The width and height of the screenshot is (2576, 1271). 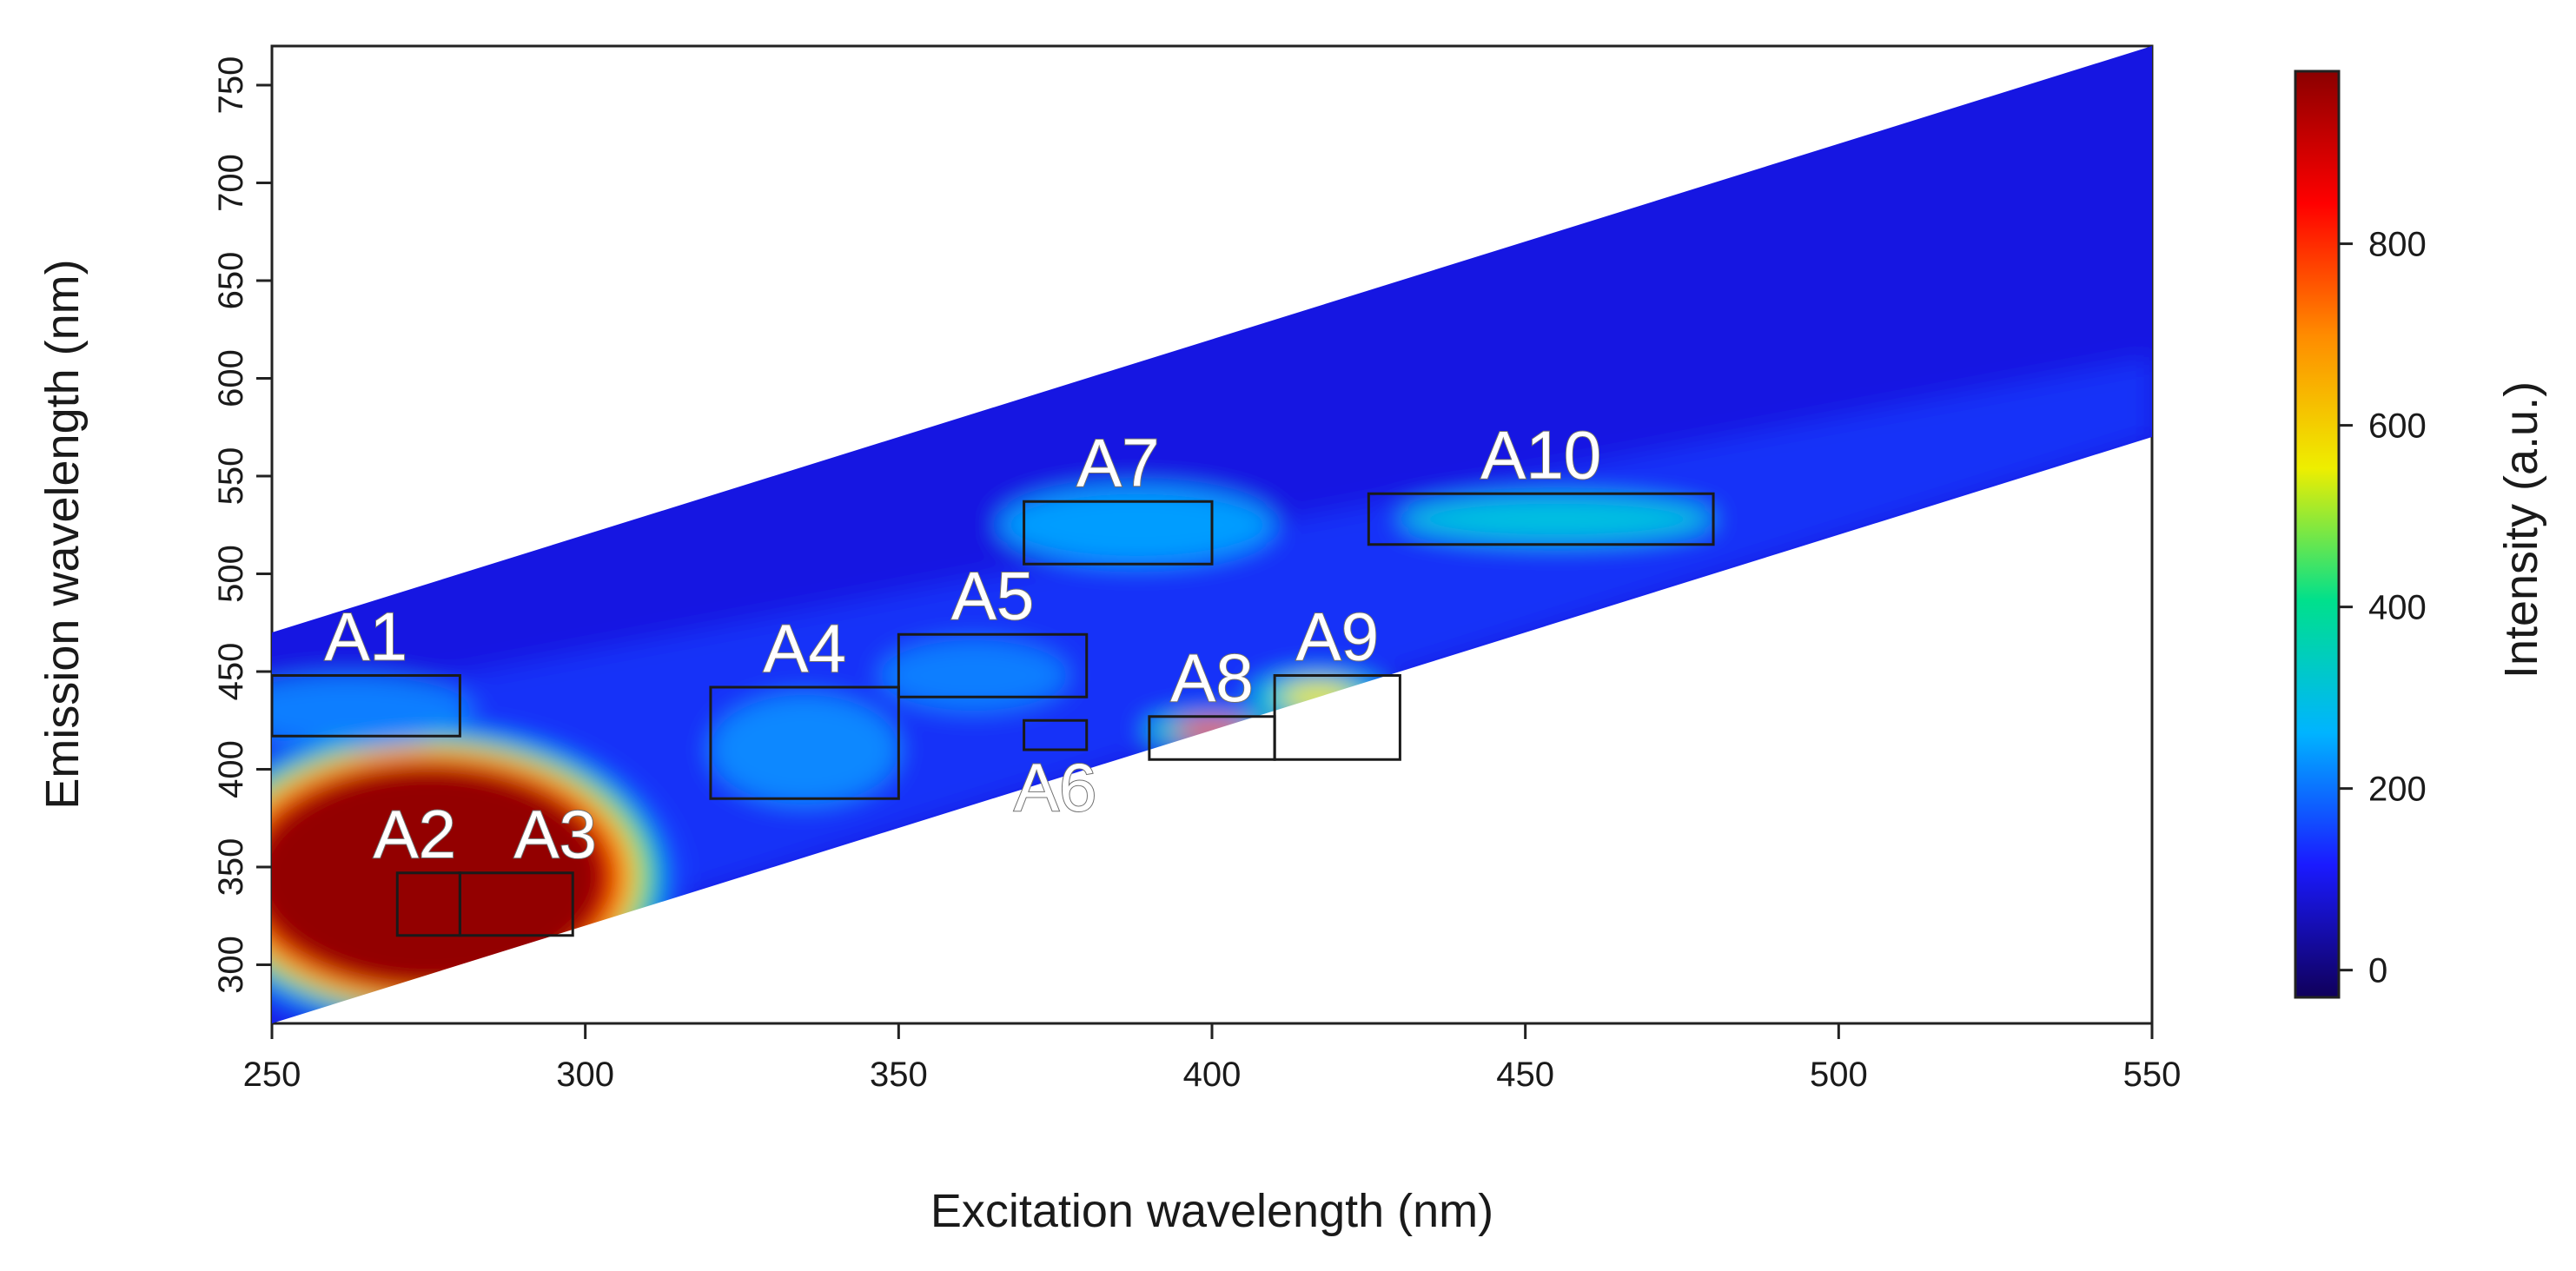 I want to click on colorbar: 0 200 400 600 800 Intensity (a.u.), so click(x=2420, y=534).